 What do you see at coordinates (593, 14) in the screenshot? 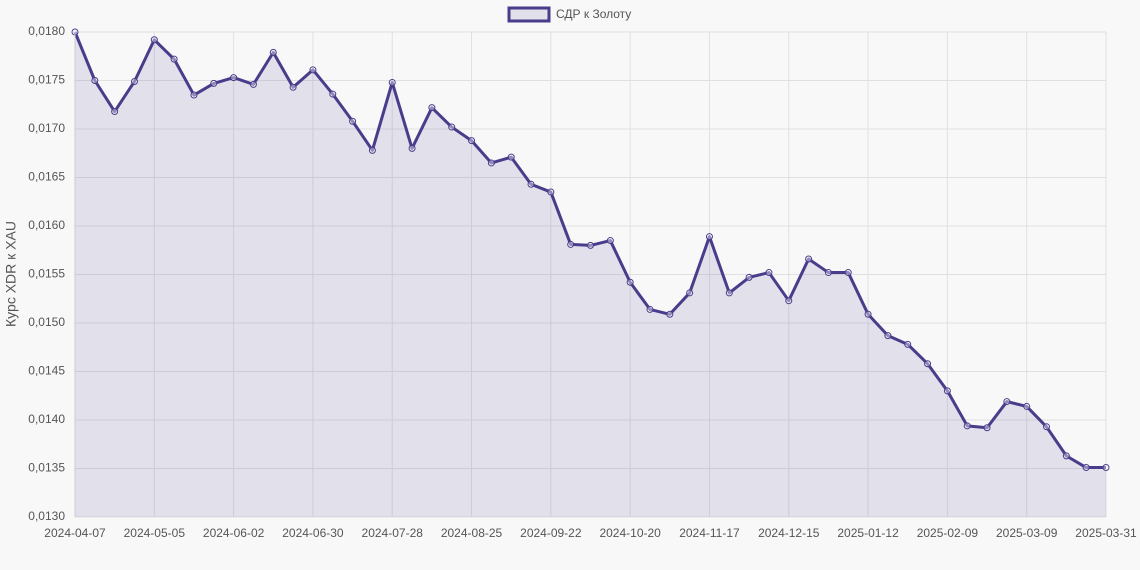
I see `legend-label: СДР к Золоту` at bounding box center [593, 14].